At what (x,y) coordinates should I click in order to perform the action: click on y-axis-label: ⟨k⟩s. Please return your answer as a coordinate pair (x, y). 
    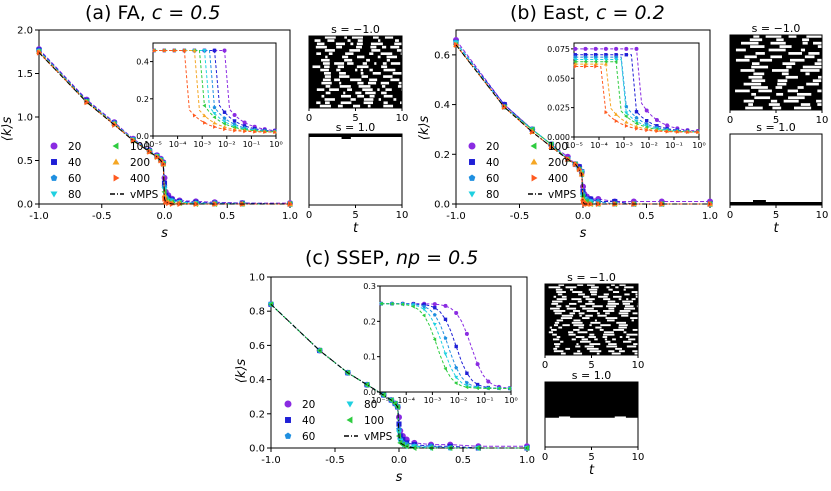
    Looking at the image, I should click on (7, 129).